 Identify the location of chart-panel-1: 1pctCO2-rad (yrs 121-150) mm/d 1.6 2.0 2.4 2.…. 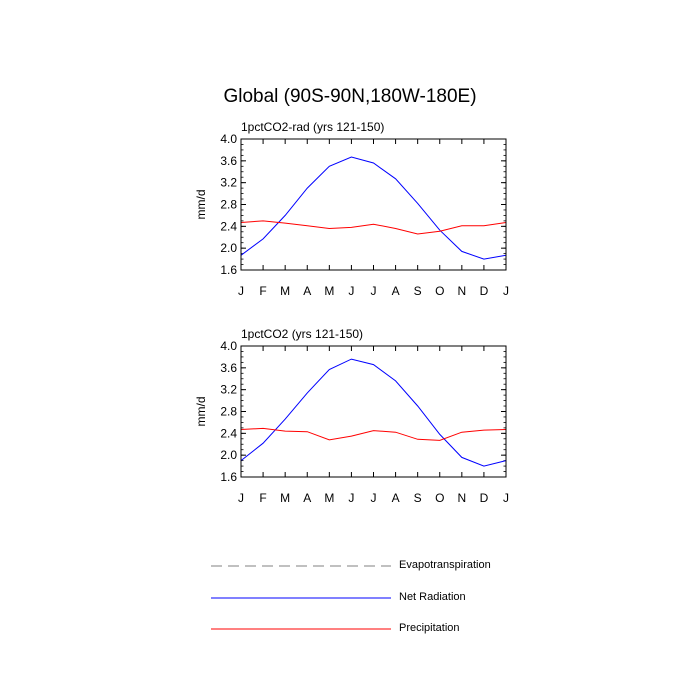
(351, 209).